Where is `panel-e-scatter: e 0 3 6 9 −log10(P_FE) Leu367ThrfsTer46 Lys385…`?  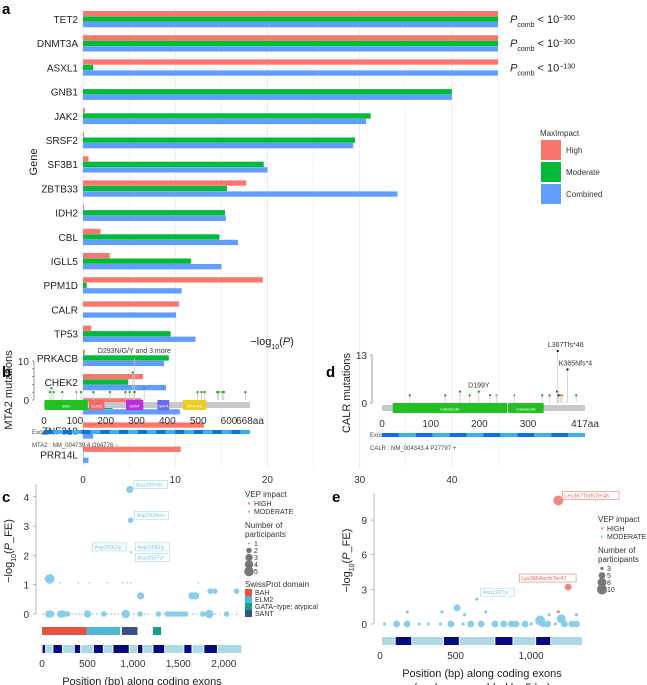
panel-e-scatter: e 0 3 6 9 −log10(P_FE) Leu367ThrfsTer46 Lys385… is located at coordinates (489, 587).